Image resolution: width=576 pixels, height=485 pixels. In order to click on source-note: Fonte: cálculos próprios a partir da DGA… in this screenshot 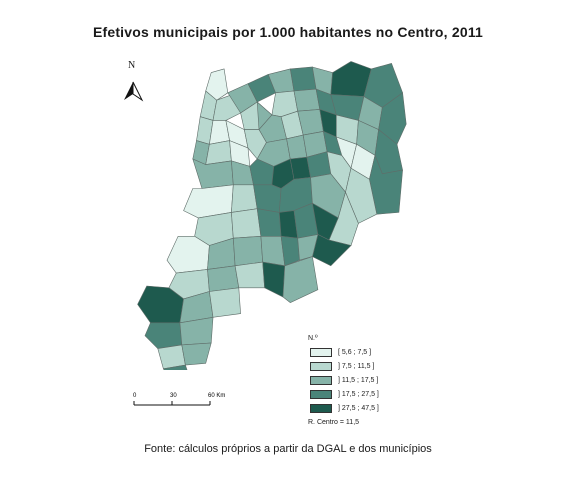, I will do `click(288, 449)`.